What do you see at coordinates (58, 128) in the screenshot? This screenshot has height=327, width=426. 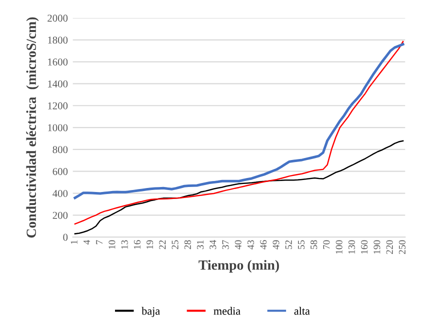 I see `y-tick-label: 1000` at bounding box center [58, 128].